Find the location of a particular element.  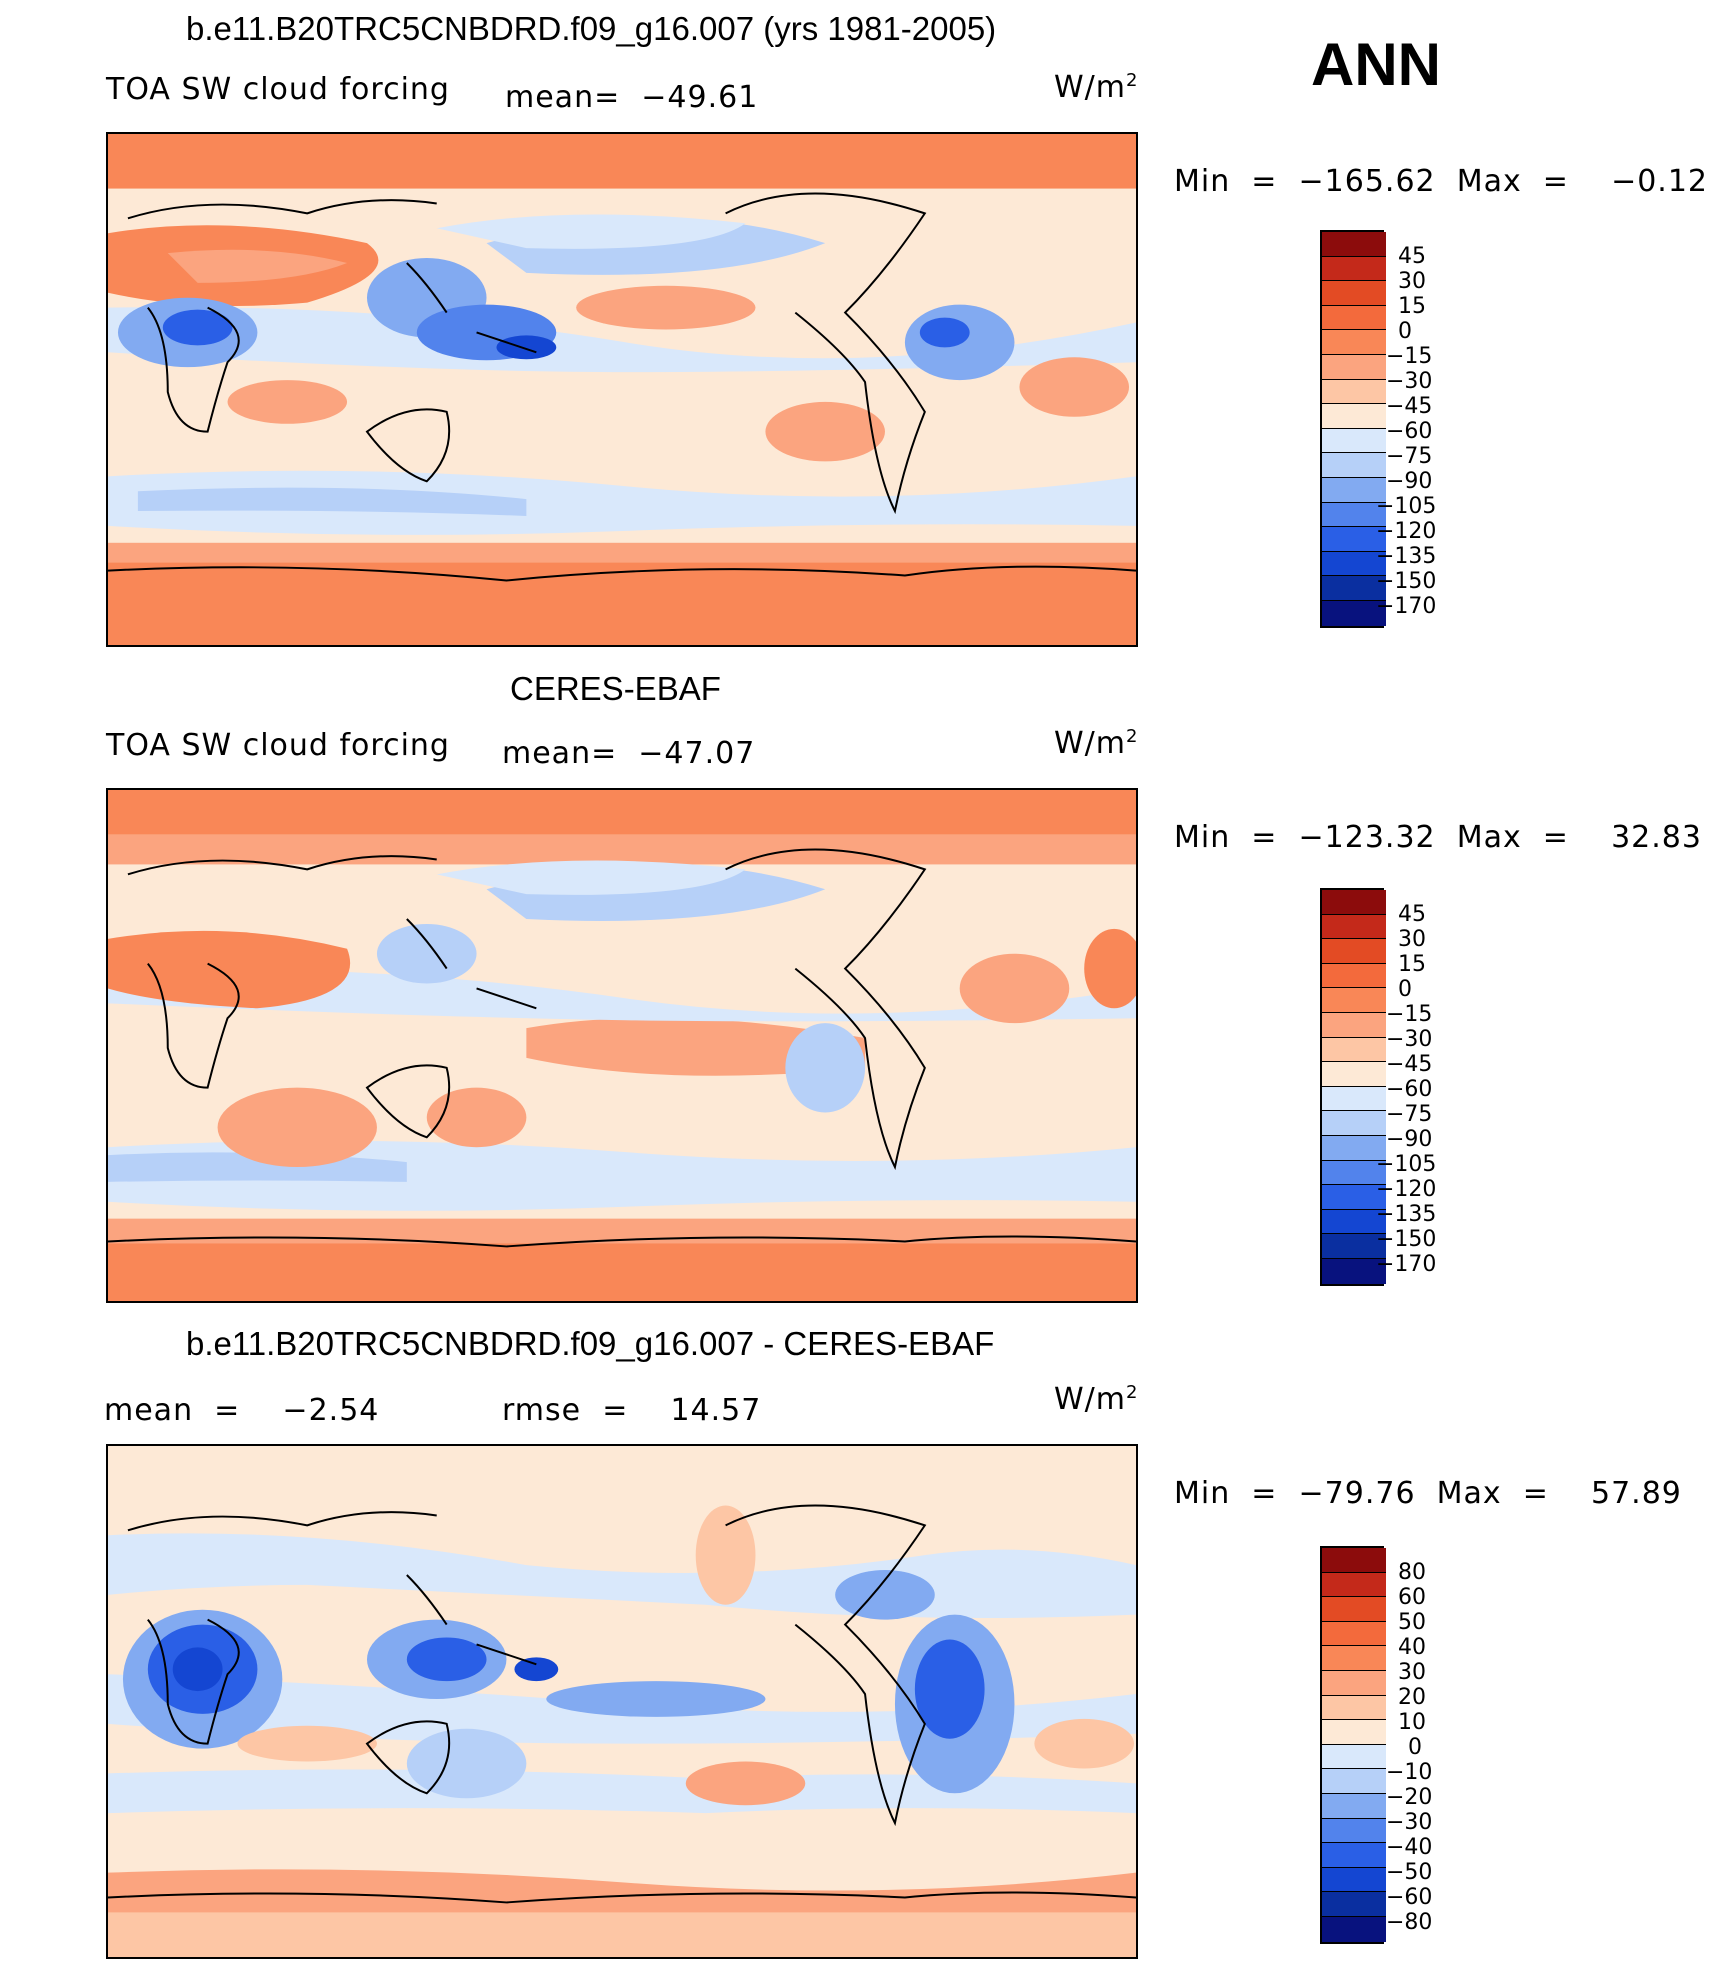

colorbar-label: 40 is located at coordinates (1412, 1647).